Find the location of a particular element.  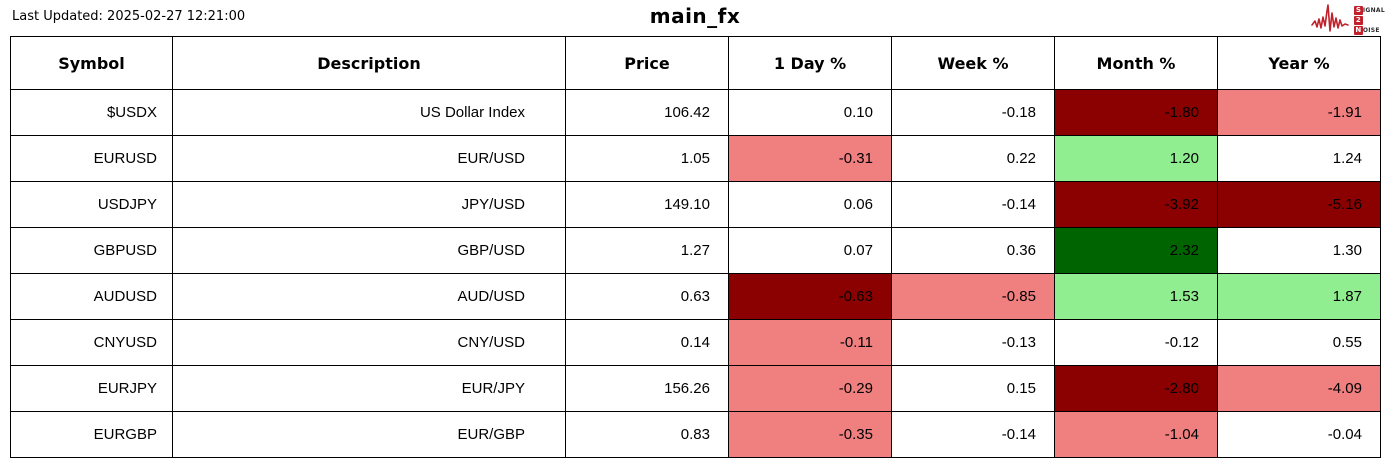

day-change-cell: -0.63 is located at coordinates (810, 296).